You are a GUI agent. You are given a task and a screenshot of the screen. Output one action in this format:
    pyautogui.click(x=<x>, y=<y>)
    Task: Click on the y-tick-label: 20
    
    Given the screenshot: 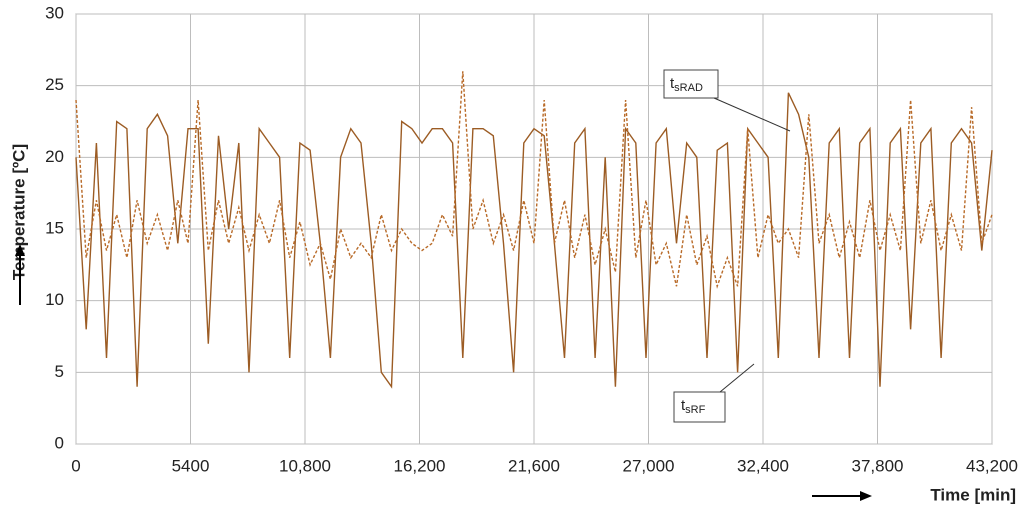 What is the action you would take?
    pyautogui.click(x=54, y=156)
    